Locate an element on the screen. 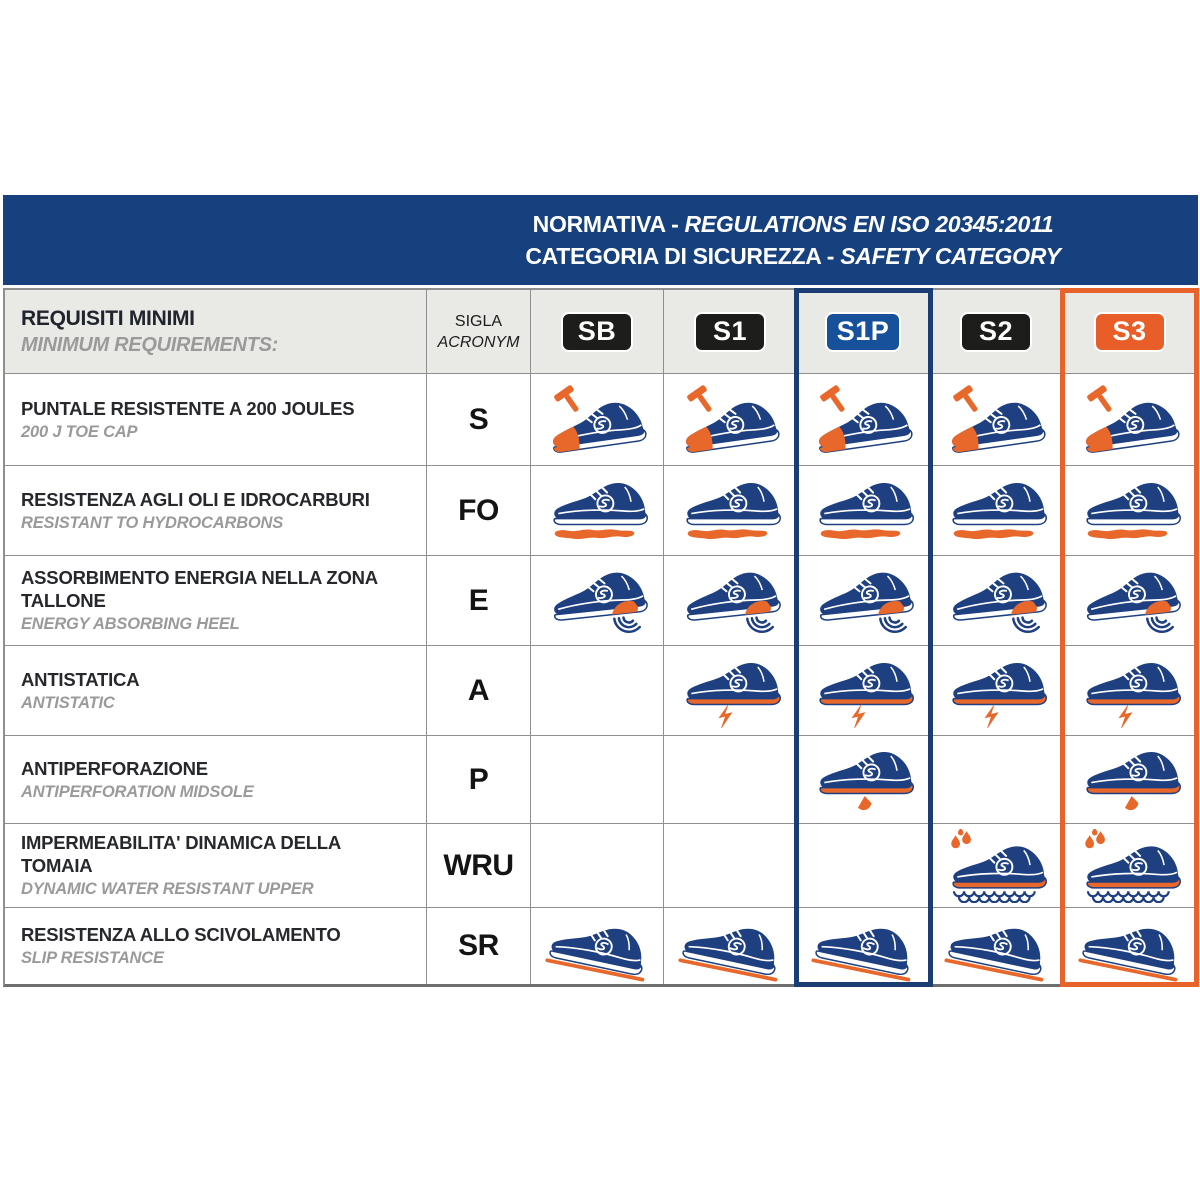  acronym-header: SIGLA ACRONYM is located at coordinates (479, 332).